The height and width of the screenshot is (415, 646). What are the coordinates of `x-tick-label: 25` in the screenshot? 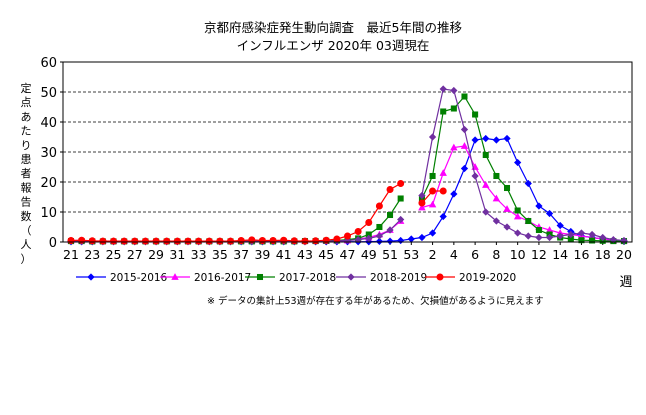 It's located at (114, 254).